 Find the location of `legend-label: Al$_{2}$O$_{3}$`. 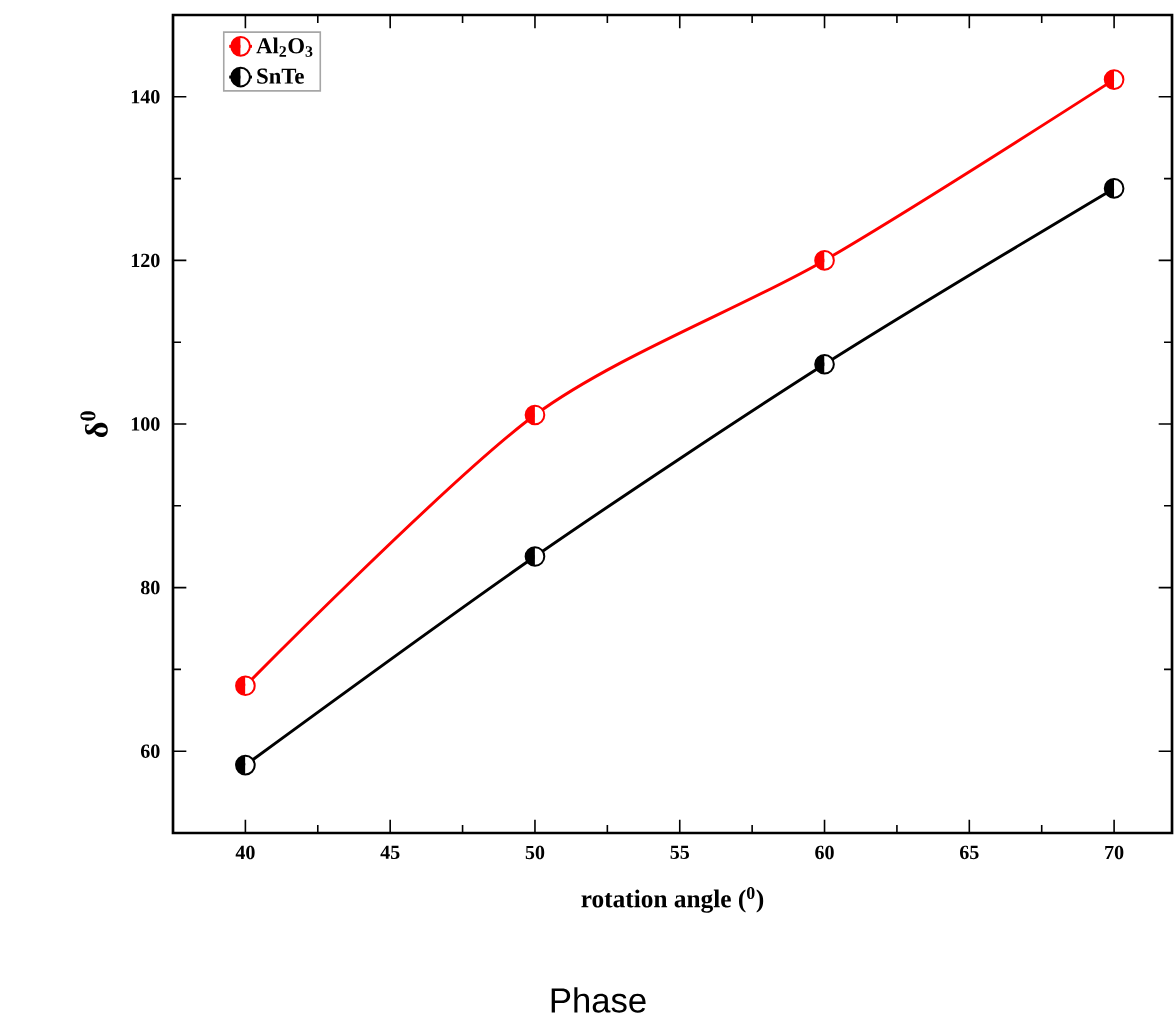

legend-label: Al$_{2}$O$_{3}$ is located at coordinates (284, 47).